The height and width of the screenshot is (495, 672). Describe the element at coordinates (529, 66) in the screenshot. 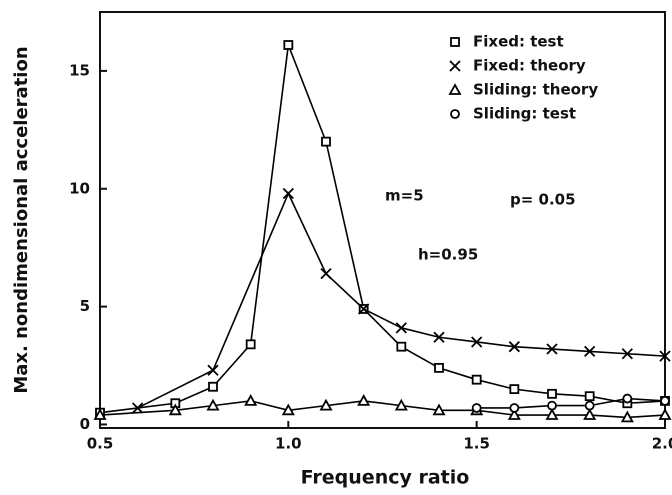

I see `legend-label: Fixed: theory` at that location.